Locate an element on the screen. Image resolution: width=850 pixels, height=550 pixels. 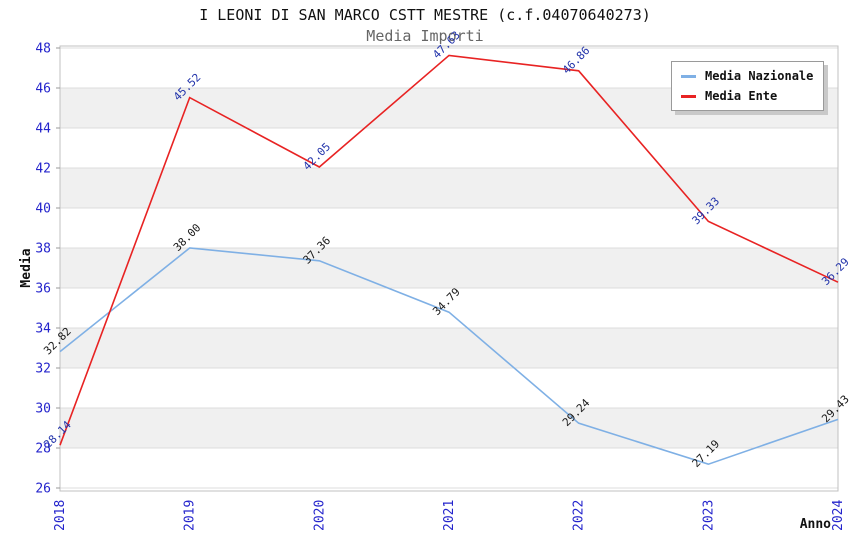
y-tick-label: 34 is located at coordinates (43, 329).